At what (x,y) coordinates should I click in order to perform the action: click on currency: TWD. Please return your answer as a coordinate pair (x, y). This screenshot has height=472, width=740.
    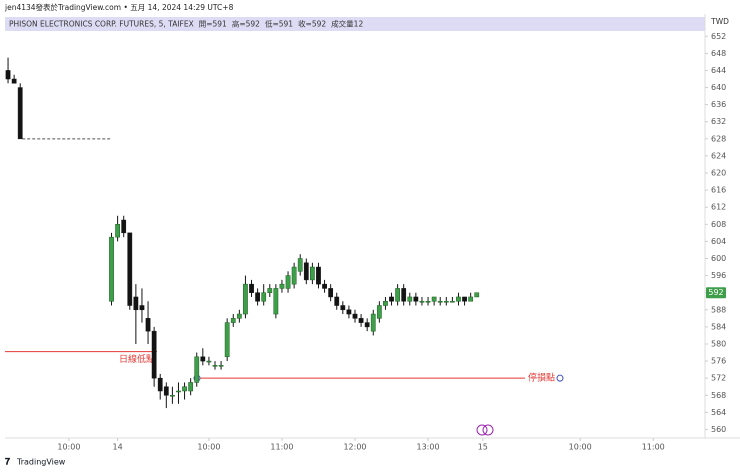
    Looking at the image, I should click on (719, 21).